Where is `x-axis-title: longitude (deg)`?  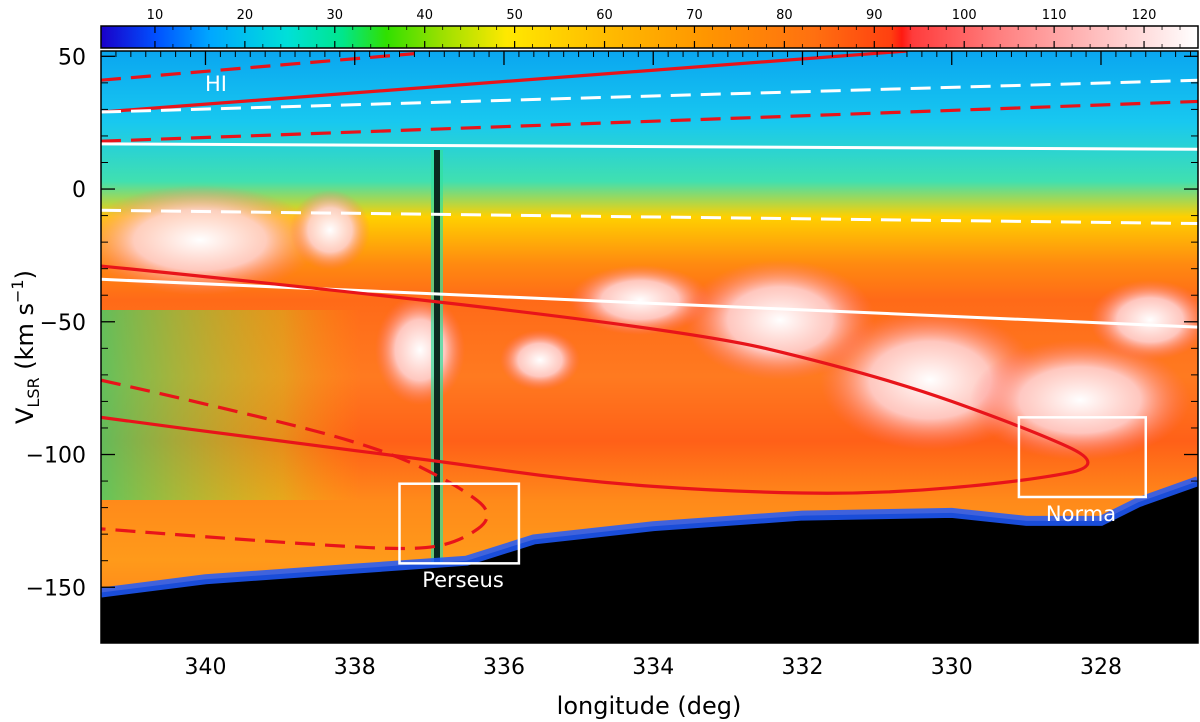
x-axis-title: longitude (deg) is located at coordinates (649, 706).